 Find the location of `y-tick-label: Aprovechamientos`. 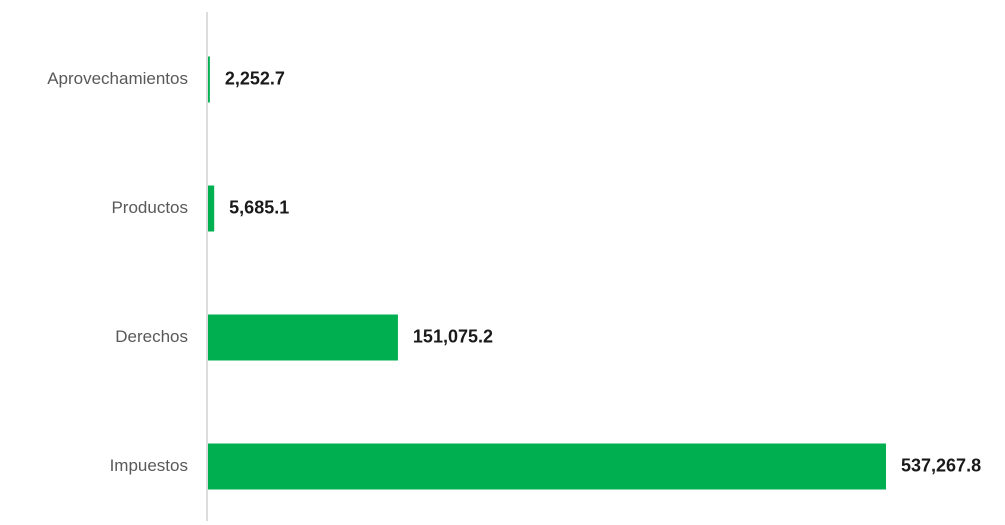

y-tick-label: Aprovechamientos is located at coordinates (117, 78).